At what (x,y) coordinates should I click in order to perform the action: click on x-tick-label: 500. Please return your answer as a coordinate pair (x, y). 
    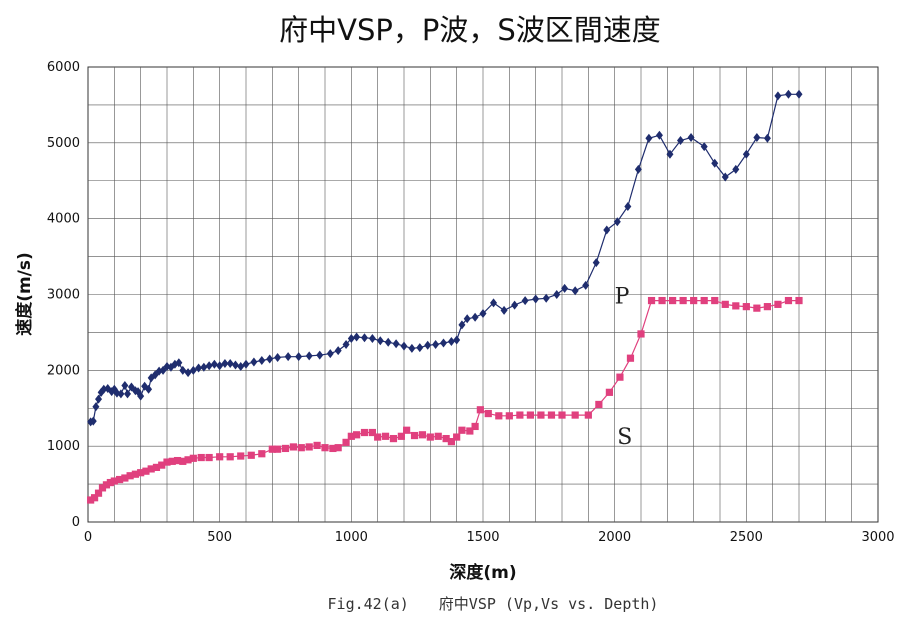
    Looking at the image, I should click on (219, 537).